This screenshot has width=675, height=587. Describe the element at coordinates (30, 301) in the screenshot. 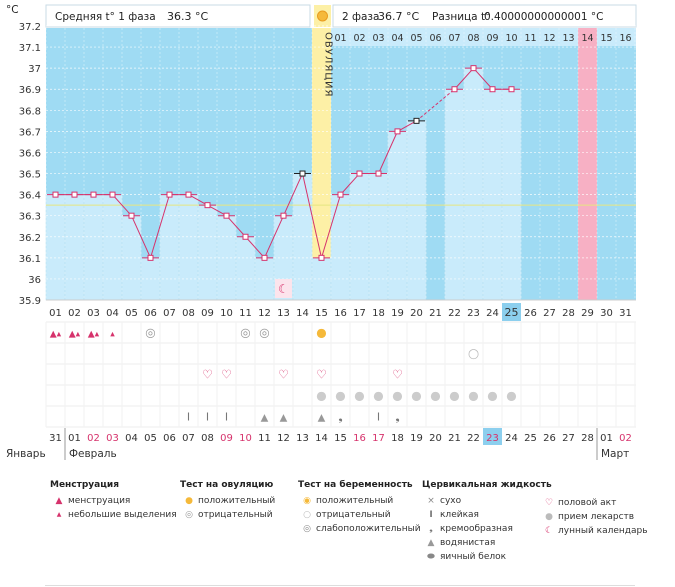

I see `y-tick-label: 35.9` at that location.